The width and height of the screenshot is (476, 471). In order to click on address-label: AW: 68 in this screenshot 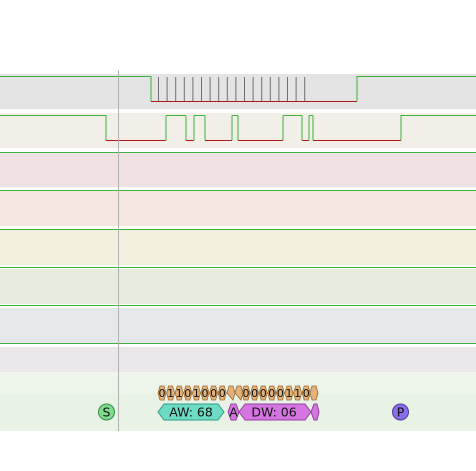, I will do `click(191, 412)`.